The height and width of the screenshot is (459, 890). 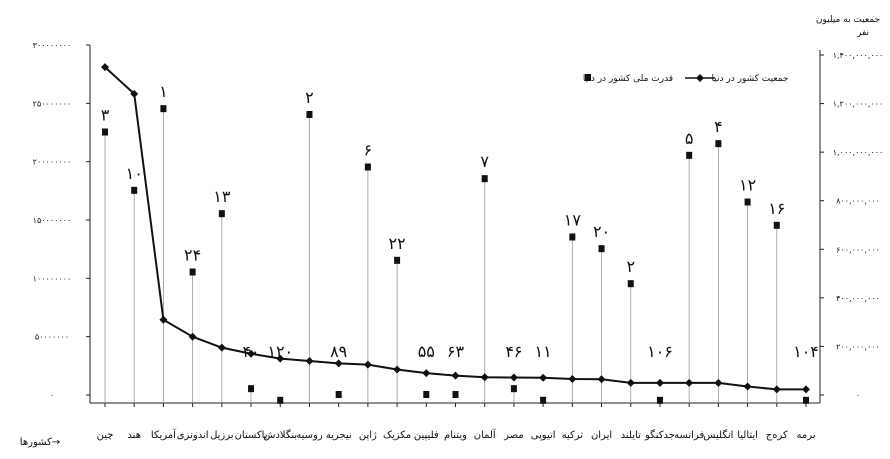 What do you see at coordinates (193, 435) in the screenshot?
I see `category-label: اندونزی` at bounding box center [193, 435].